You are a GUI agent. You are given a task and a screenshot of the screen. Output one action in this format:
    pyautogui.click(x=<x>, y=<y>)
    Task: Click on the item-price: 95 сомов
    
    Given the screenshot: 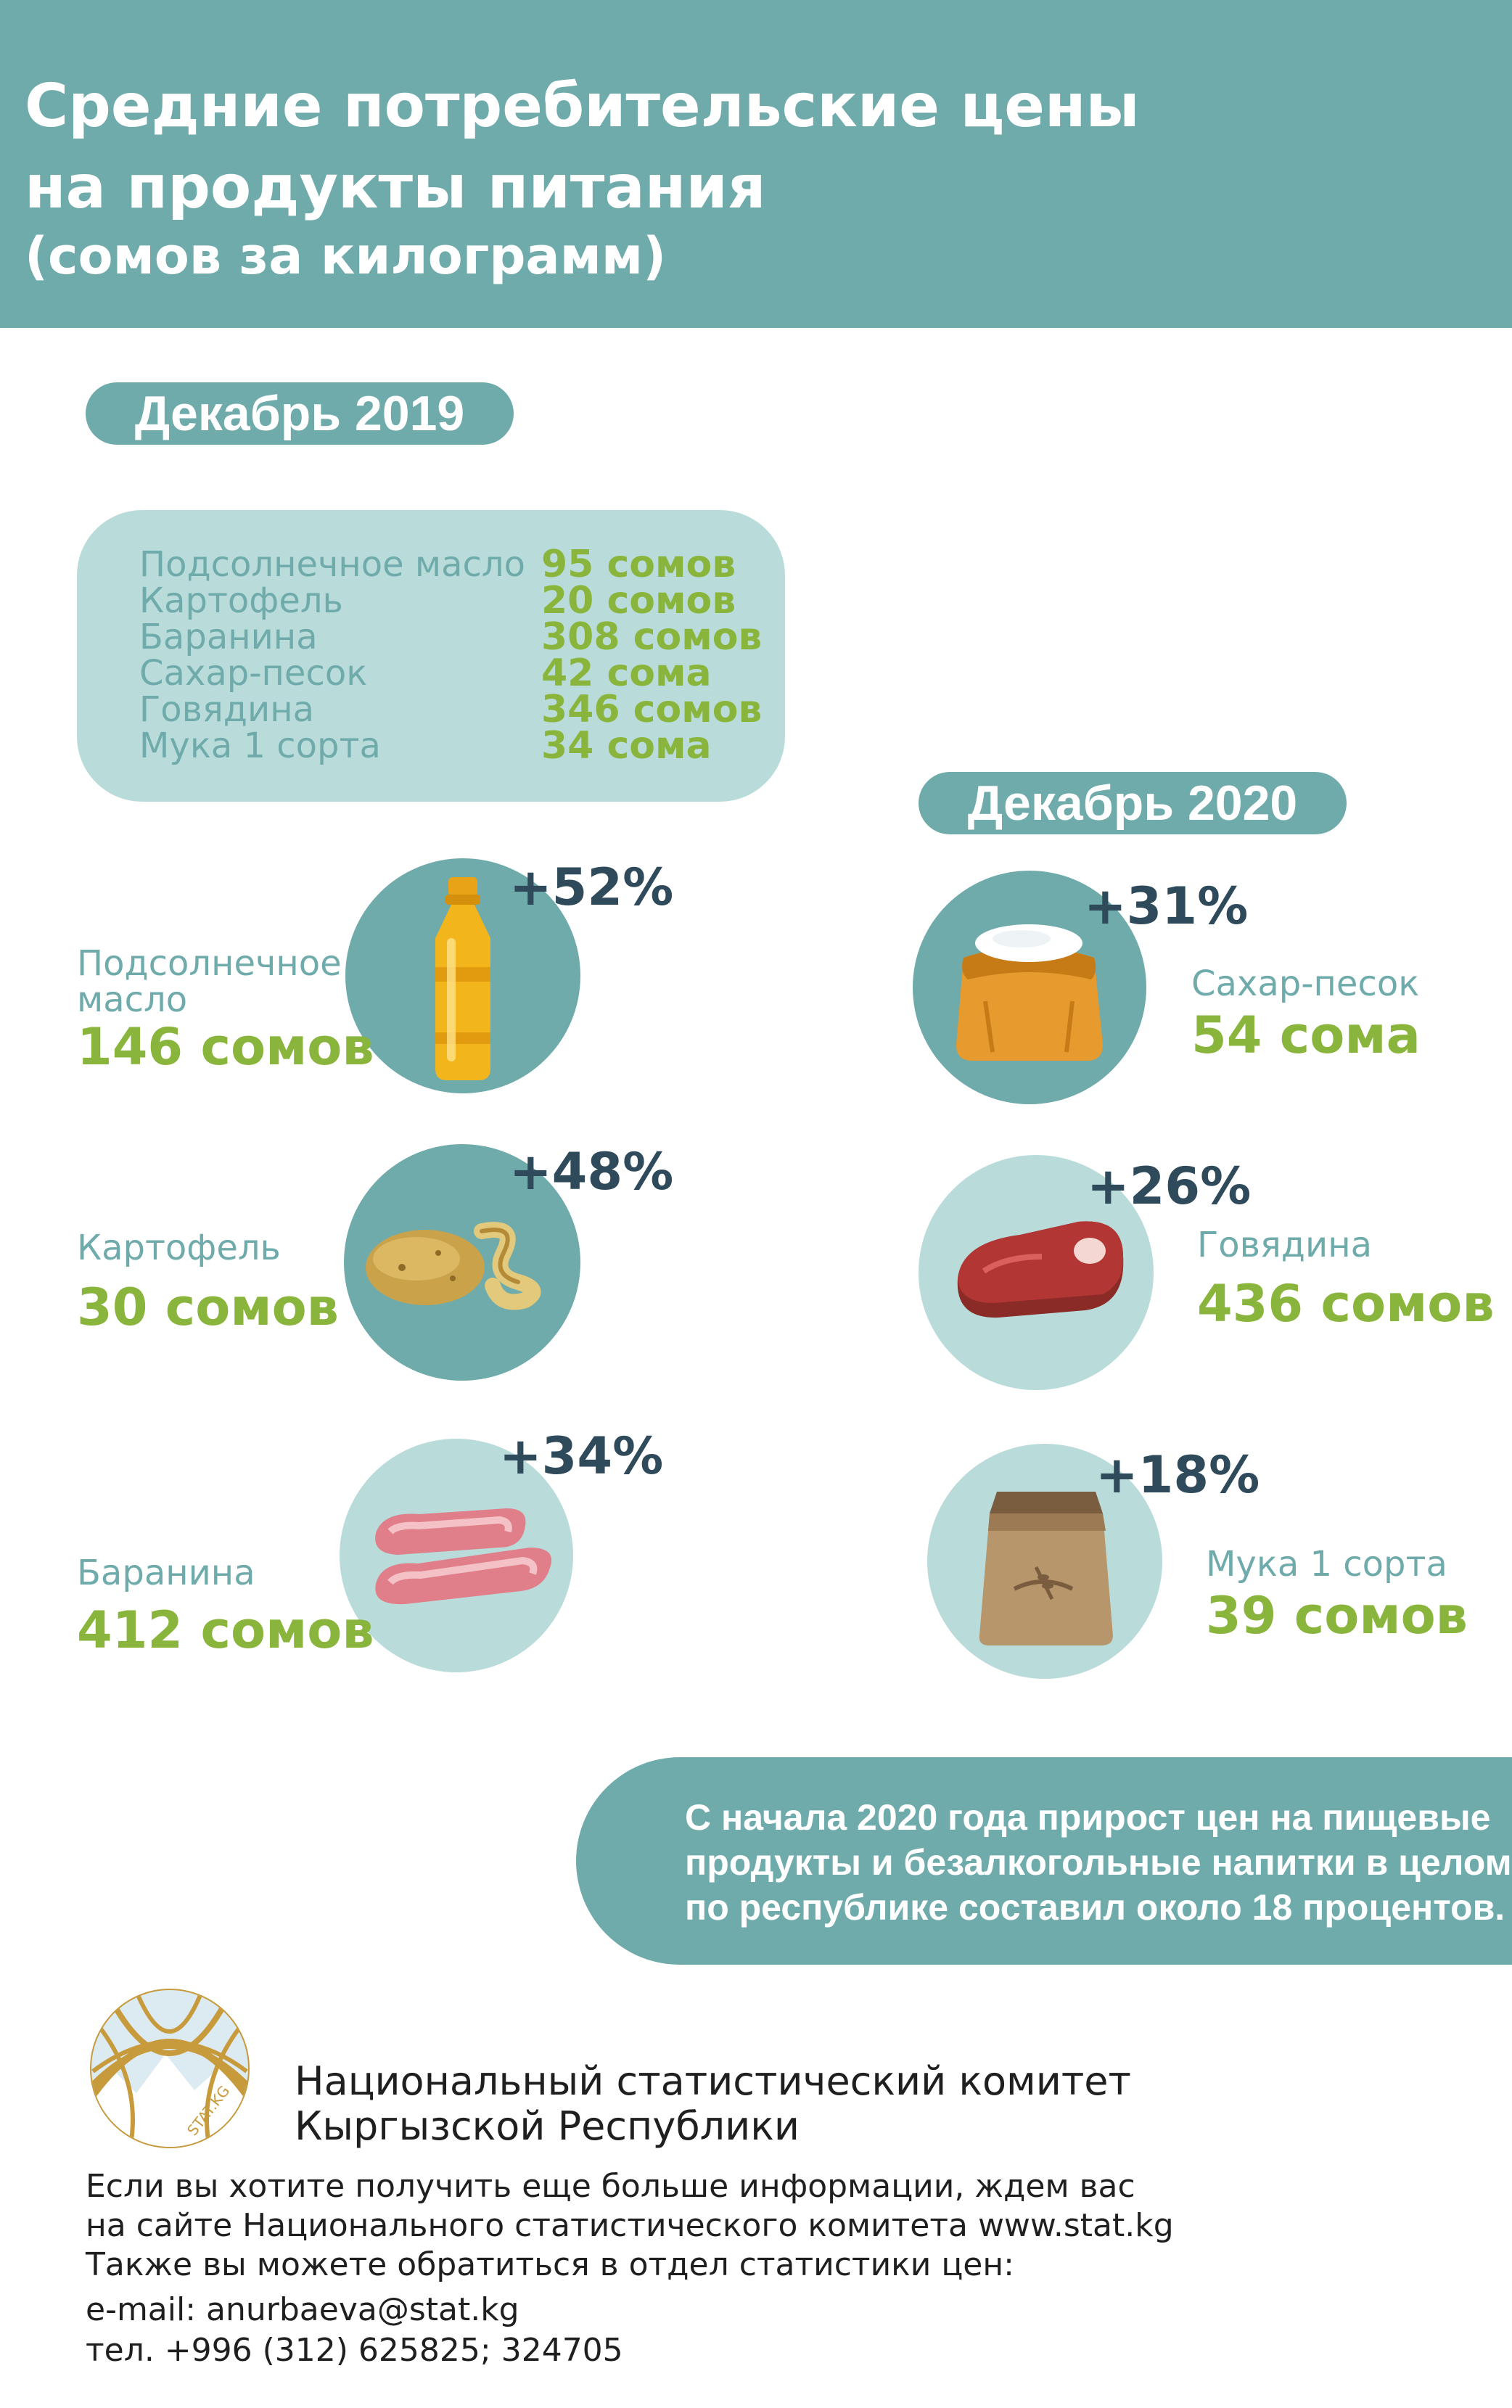 What is the action you would take?
    pyautogui.click(x=639, y=564)
    